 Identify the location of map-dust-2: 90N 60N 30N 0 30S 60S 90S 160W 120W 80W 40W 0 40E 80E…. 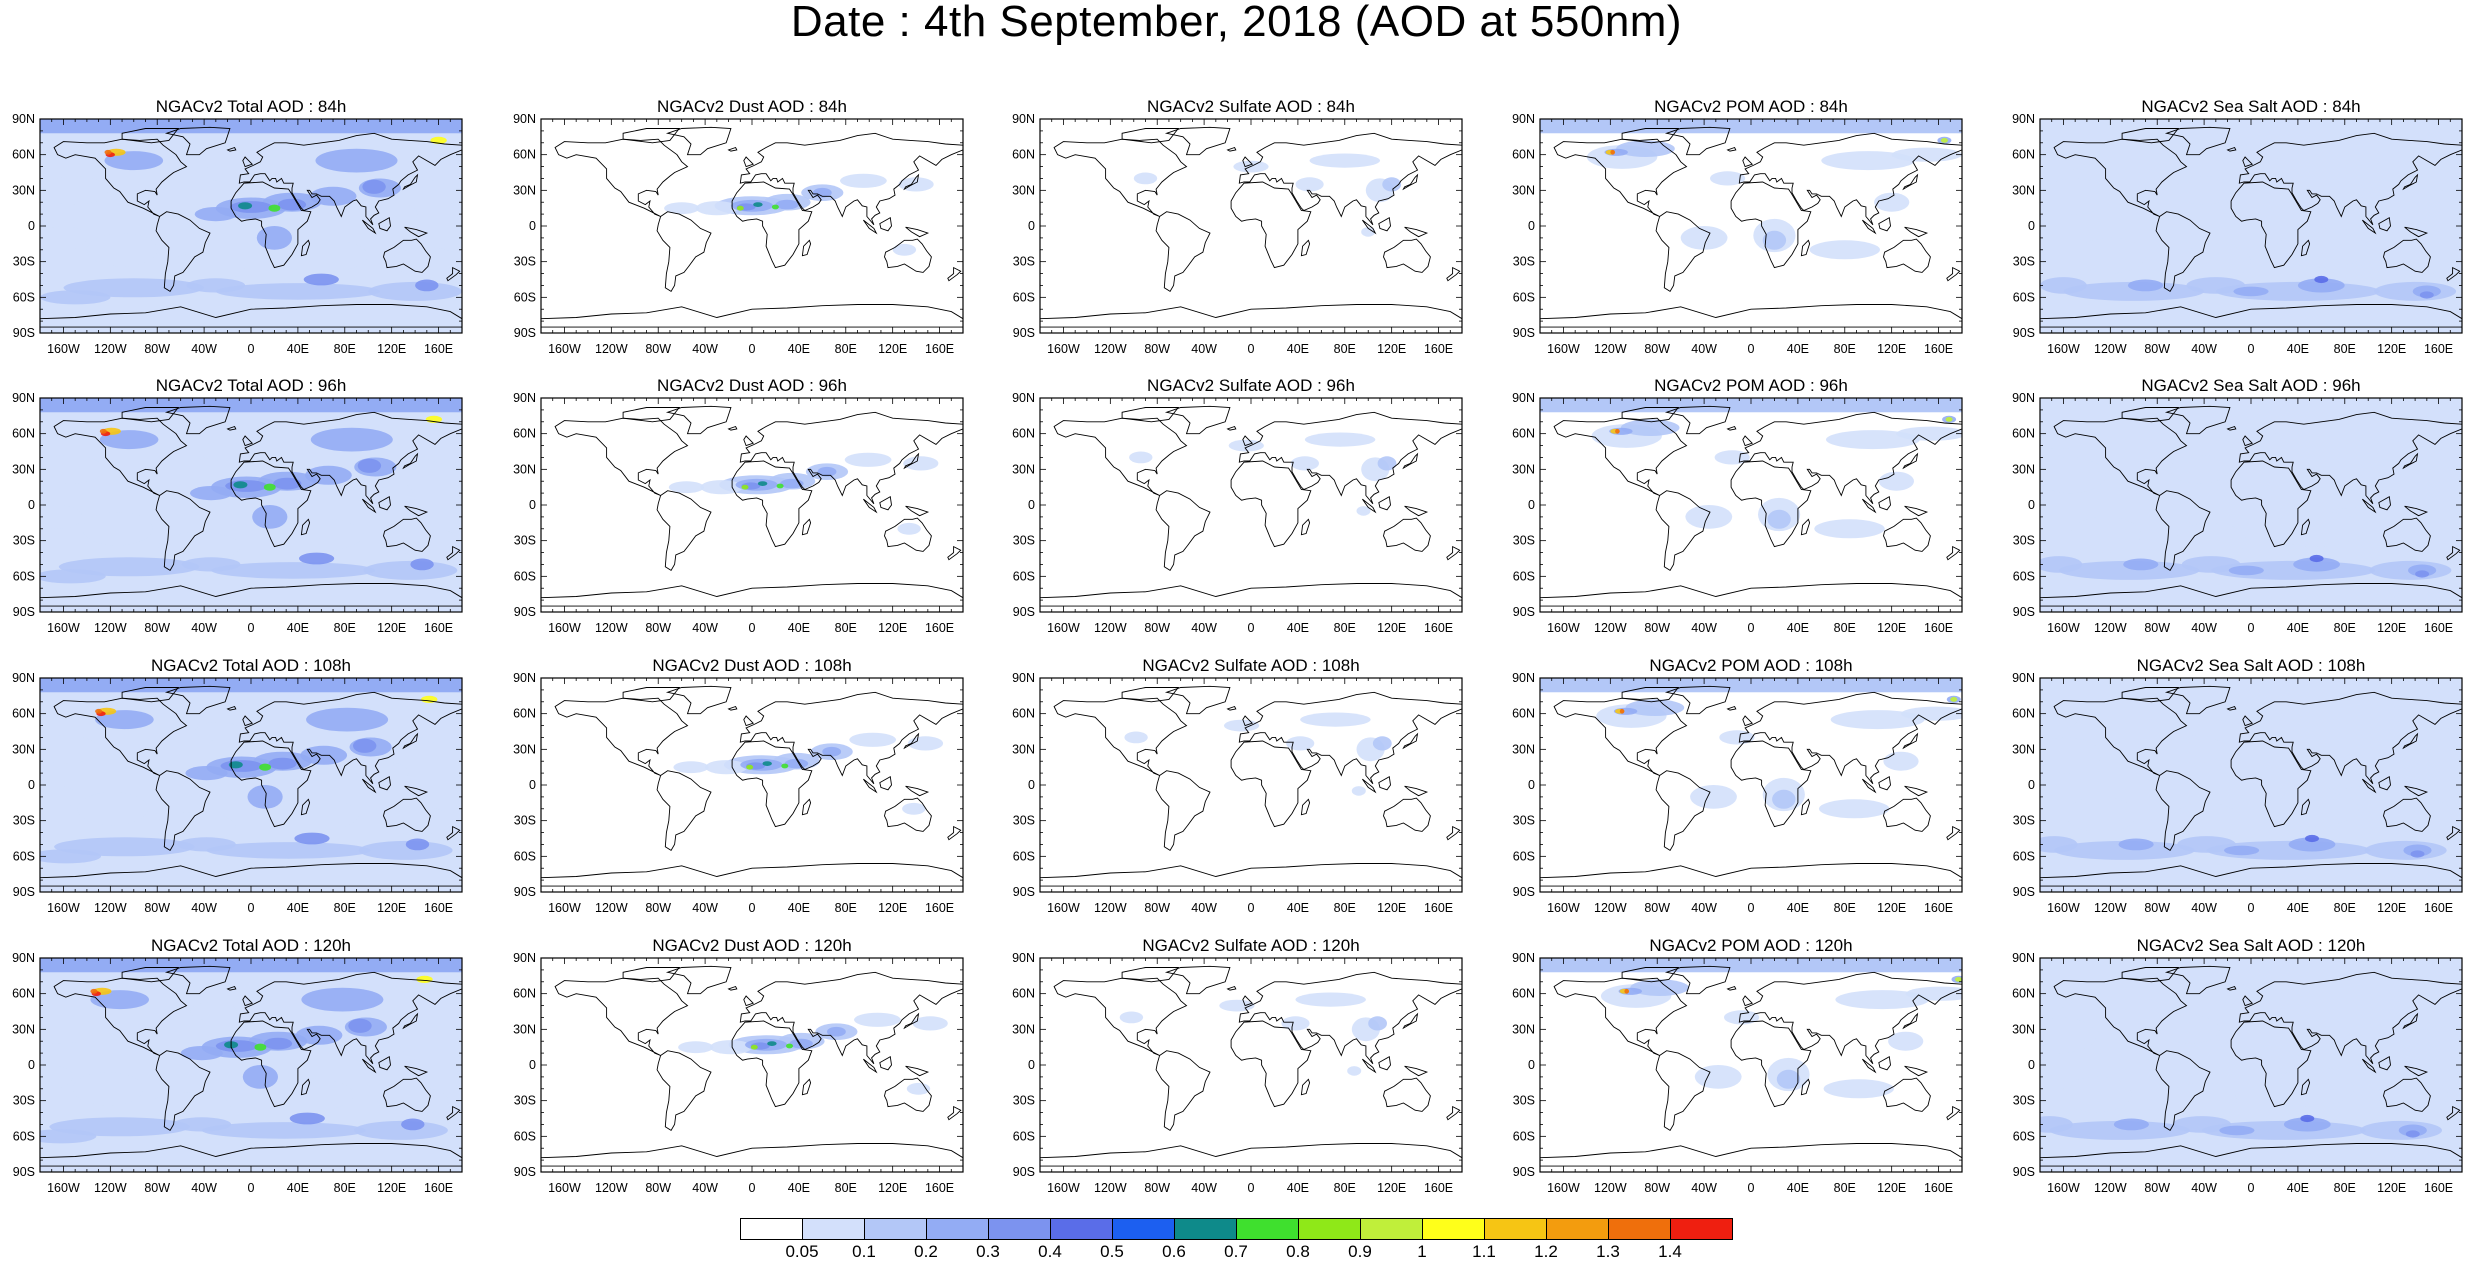
(738, 793).